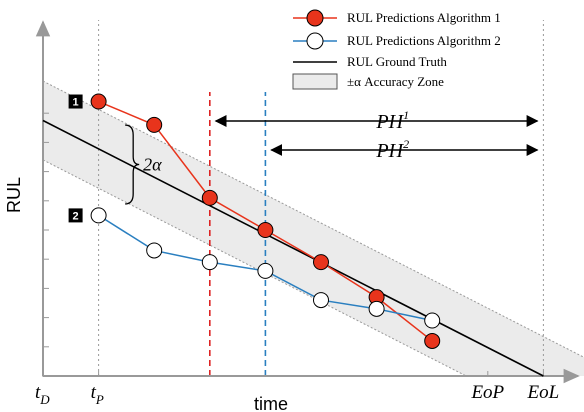 The image size is (584, 412). I want to click on series-1-badge-label: 1, so click(76, 103).